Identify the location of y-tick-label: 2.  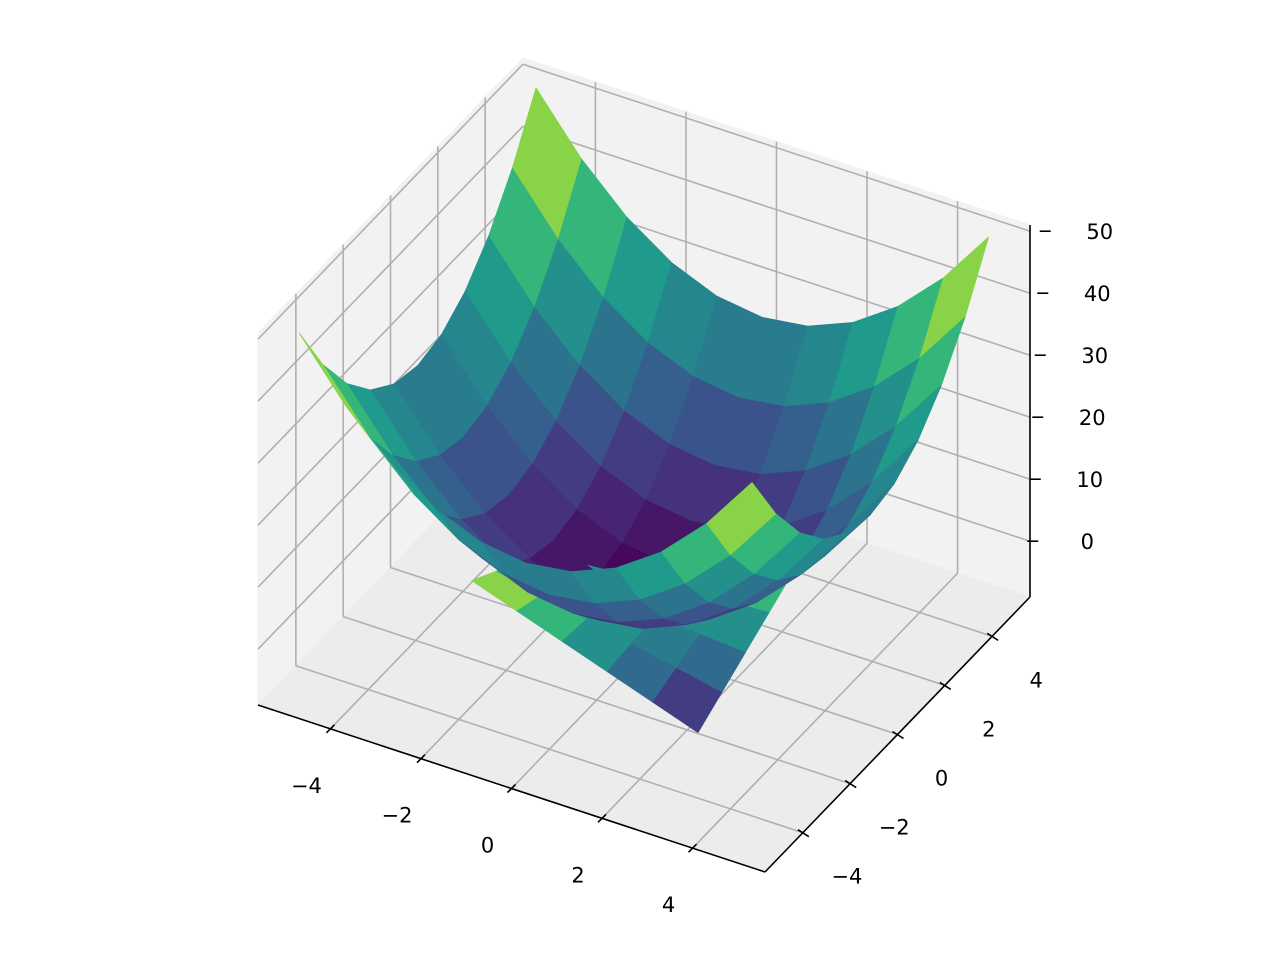
(988, 729).